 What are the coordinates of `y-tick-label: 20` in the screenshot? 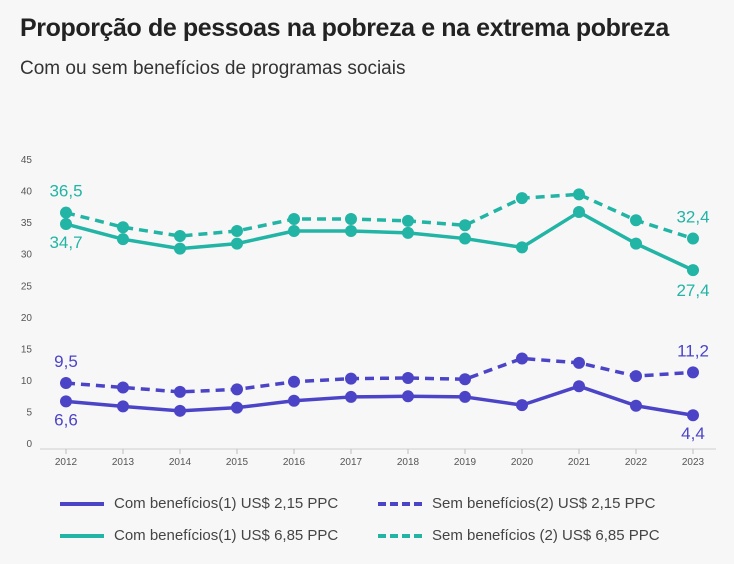 It's located at (27, 318).